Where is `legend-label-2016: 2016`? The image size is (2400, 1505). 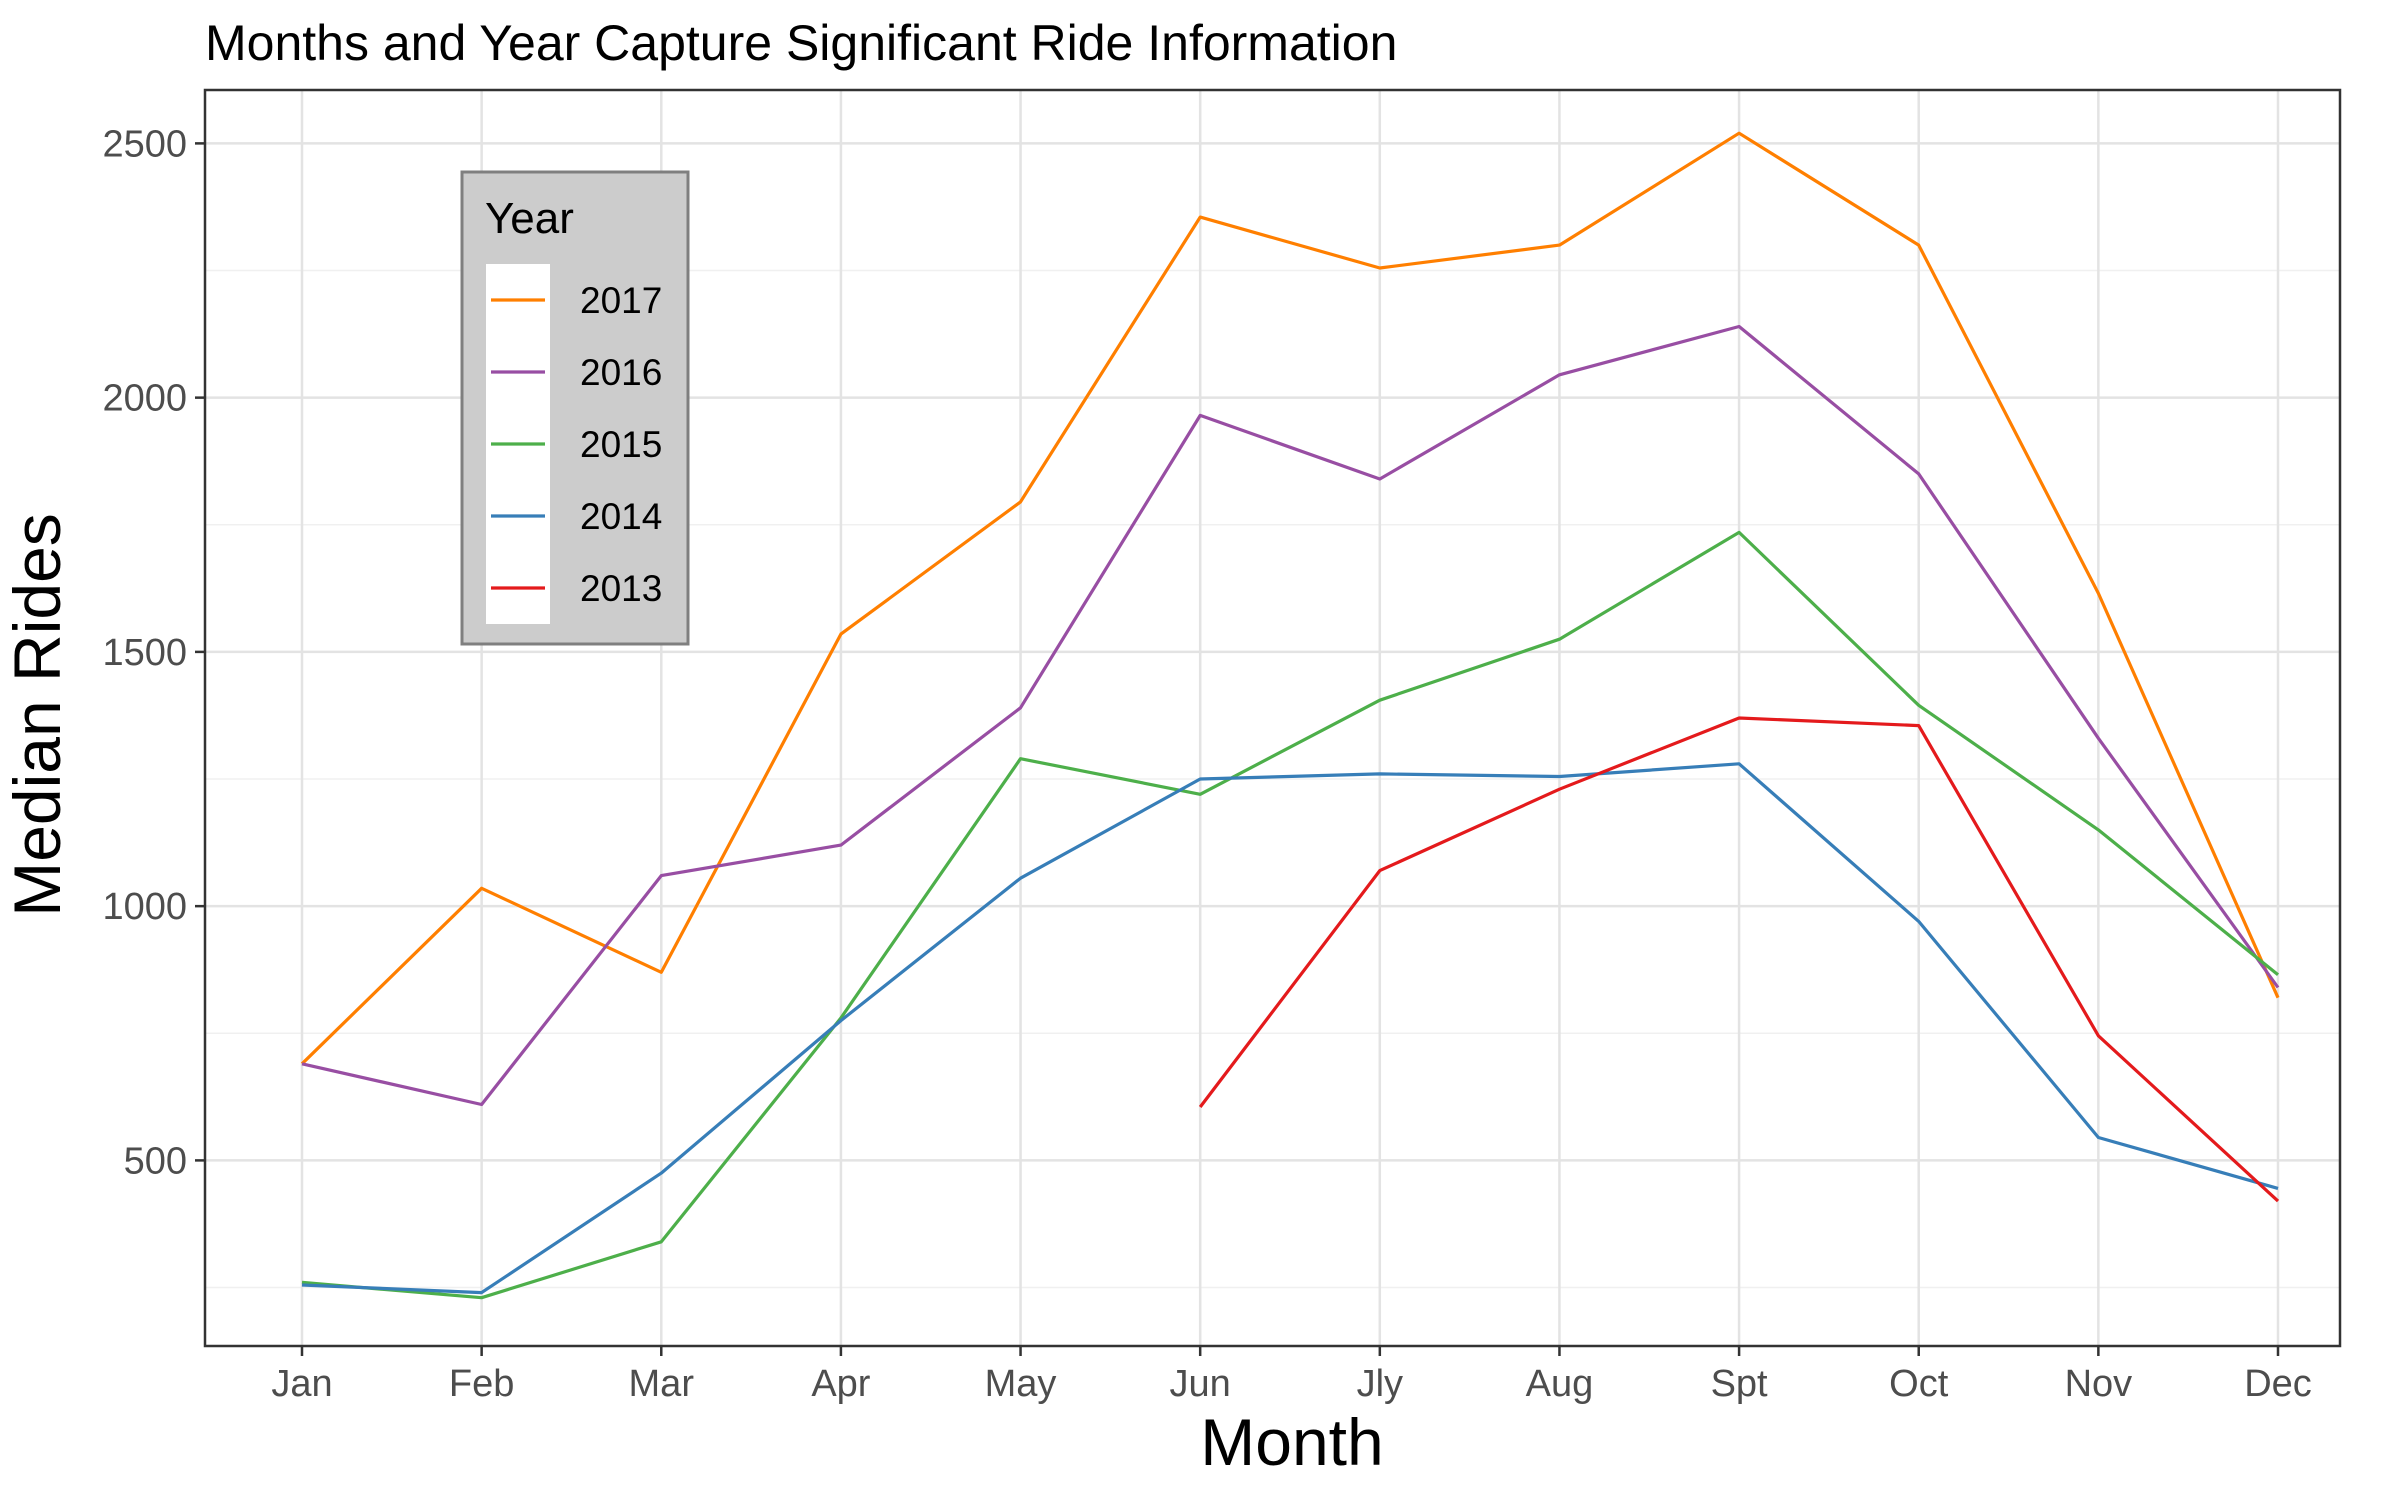 legend-label-2016: 2016 is located at coordinates (621, 372).